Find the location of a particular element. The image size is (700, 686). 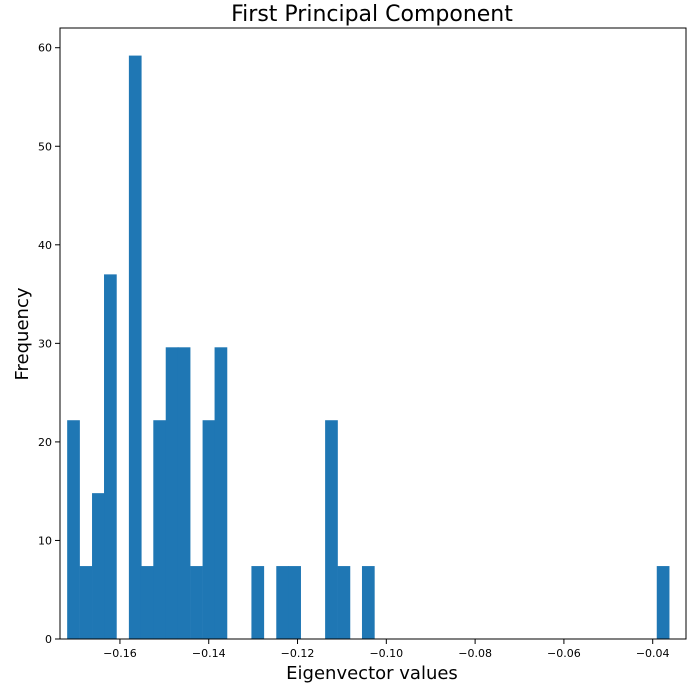

x-tick-label: −0.12 is located at coordinates (298, 653).